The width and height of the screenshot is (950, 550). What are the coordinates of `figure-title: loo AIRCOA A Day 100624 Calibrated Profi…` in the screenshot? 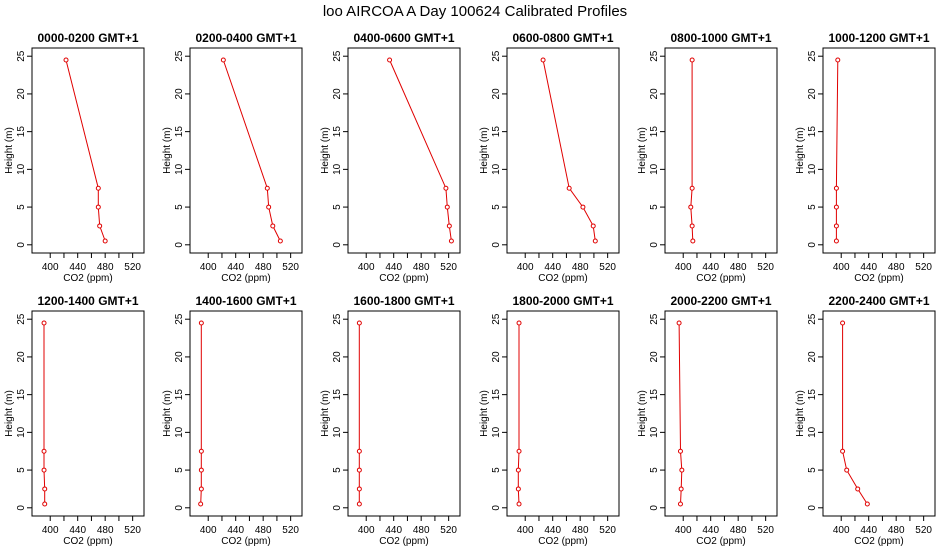 It's located at (475, 11).